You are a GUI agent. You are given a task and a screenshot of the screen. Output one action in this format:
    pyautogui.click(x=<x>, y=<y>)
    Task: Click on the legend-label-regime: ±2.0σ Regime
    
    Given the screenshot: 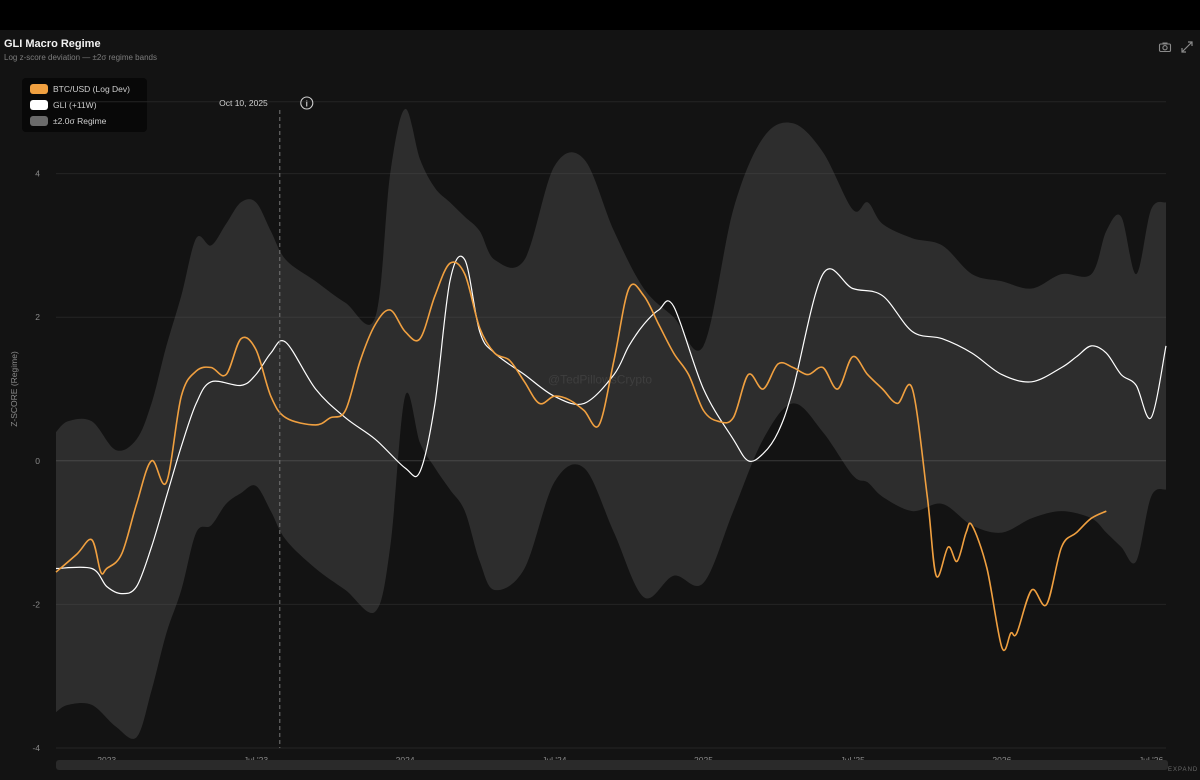 What is the action you would take?
    pyautogui.click(x=80, y=121)
    